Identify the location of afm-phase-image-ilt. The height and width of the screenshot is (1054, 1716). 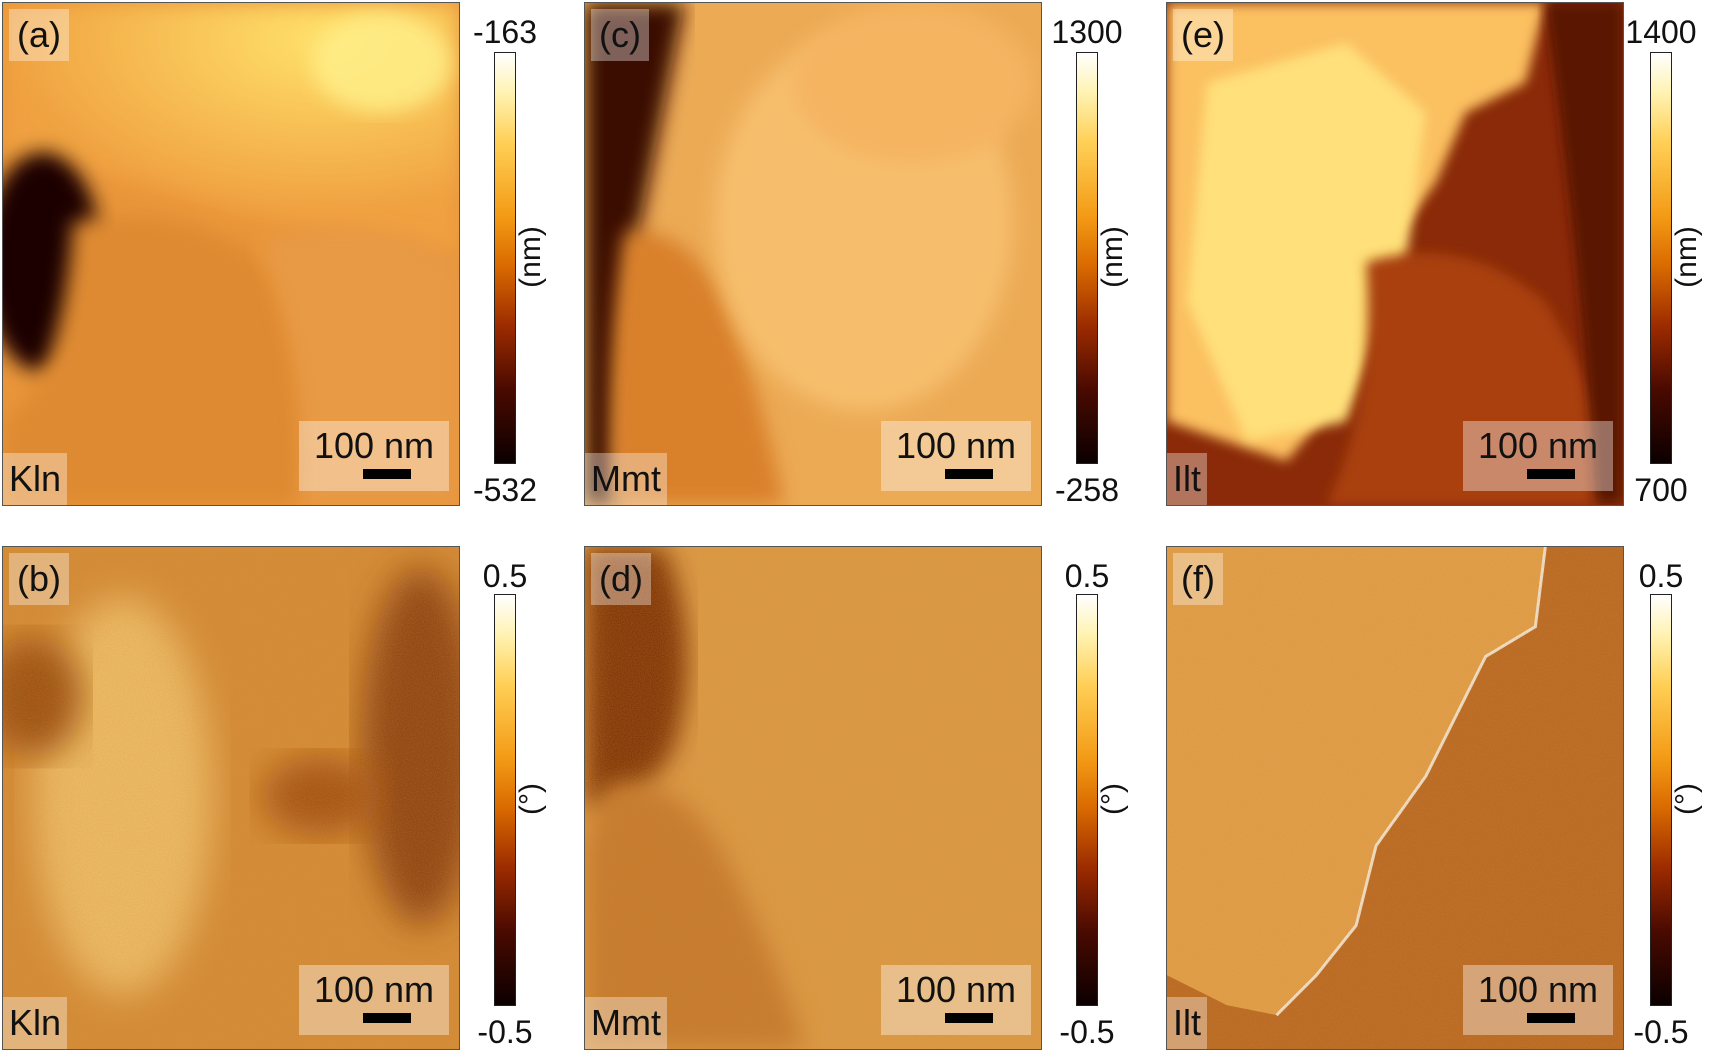
(1395, 798).